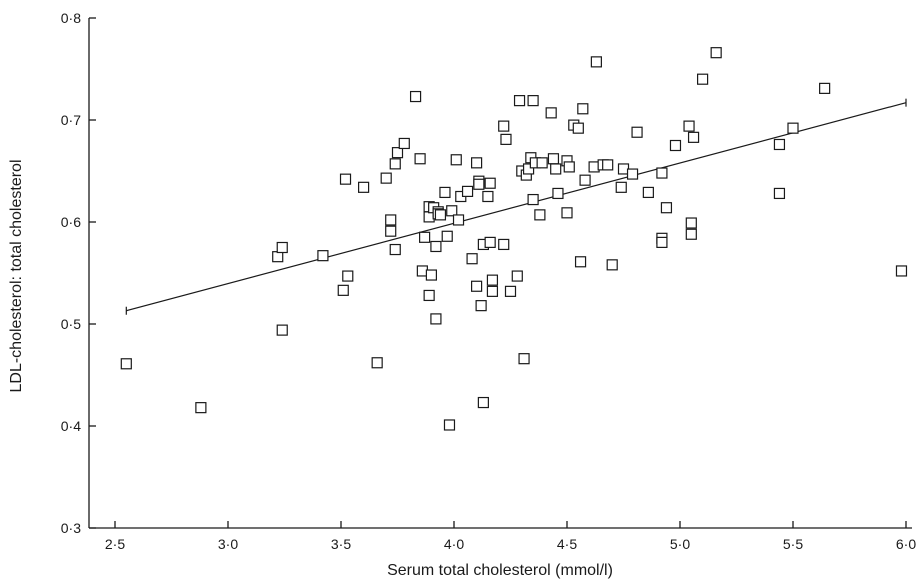  Describe the element at coordinates (71, 324) in the screenshot. I see `y-tick-label: 0·5` at that location.